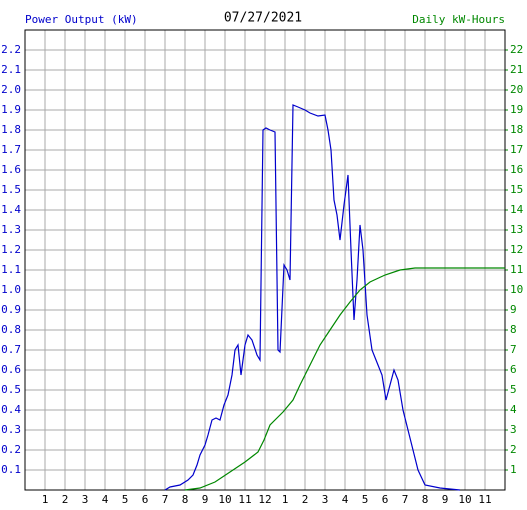  Describe the element at coordinates (458, 19) in the screenshot. I see `y2-axis-label: Daily kW-Hours` at that location.